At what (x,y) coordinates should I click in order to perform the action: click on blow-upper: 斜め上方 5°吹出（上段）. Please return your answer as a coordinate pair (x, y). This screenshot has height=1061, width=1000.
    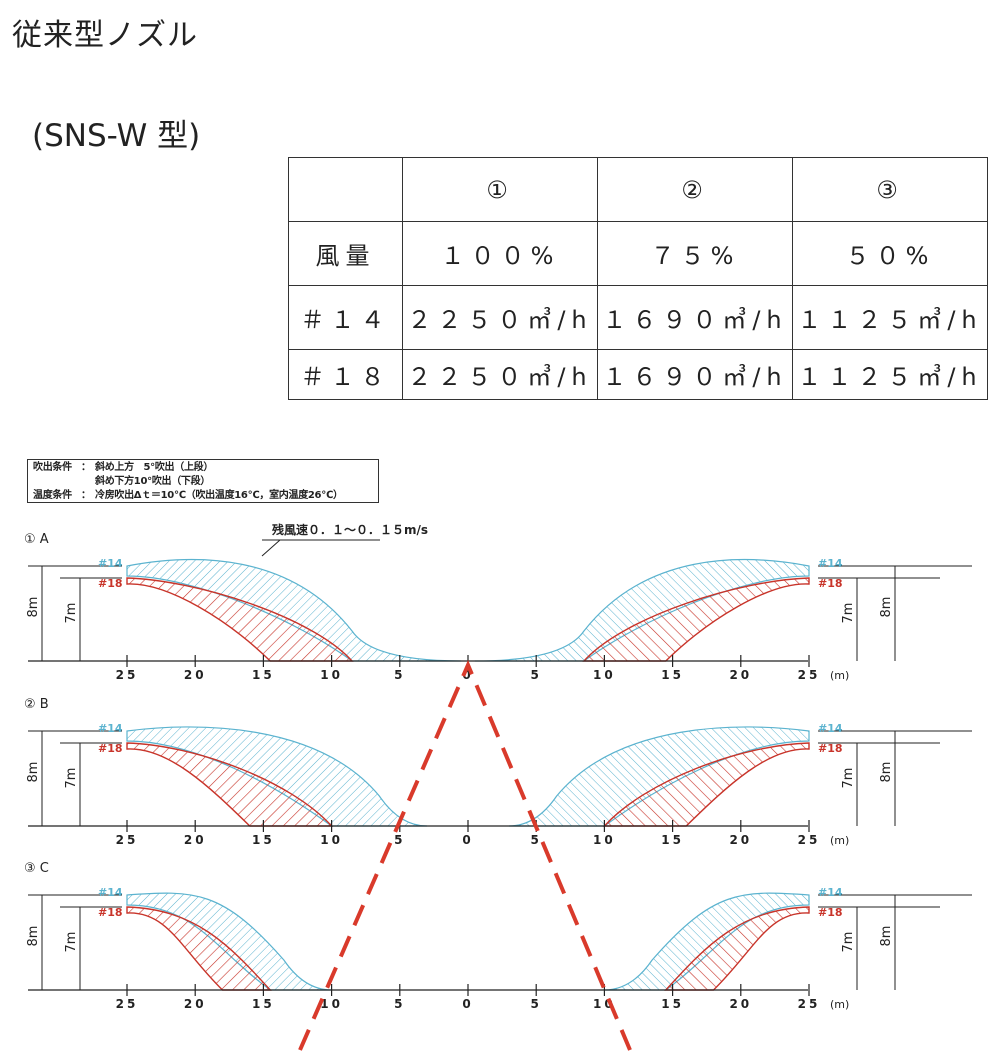
    Looking at the image, I should click on (154, 467).